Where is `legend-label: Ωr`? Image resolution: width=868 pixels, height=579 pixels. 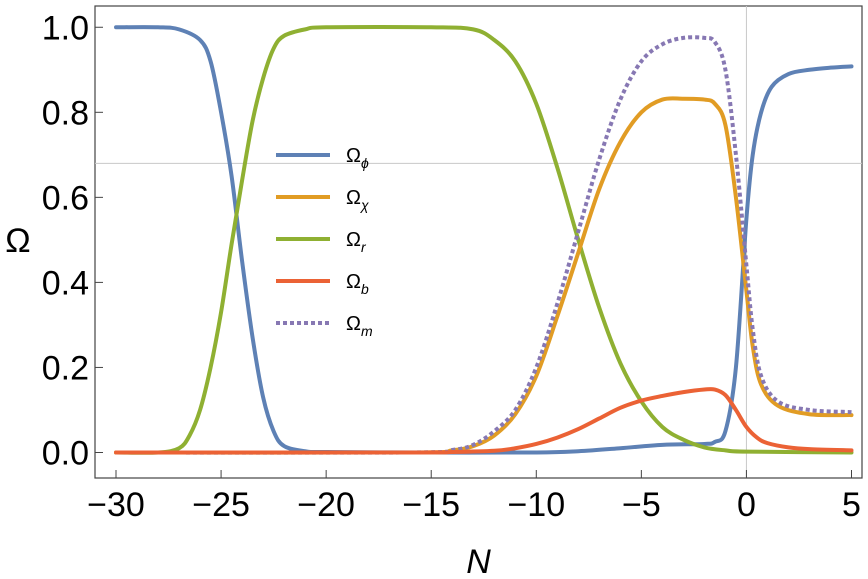
legend-label: Ωr is located at coordinates (356, 242).